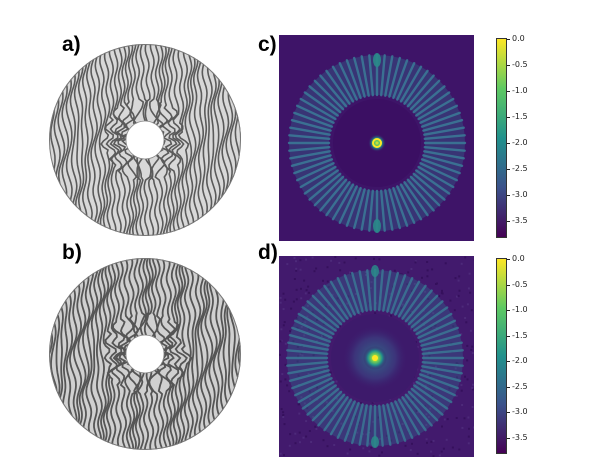 This screenshot has height=475, width=598. I want to click on colorbar-d, so click(501, 356).